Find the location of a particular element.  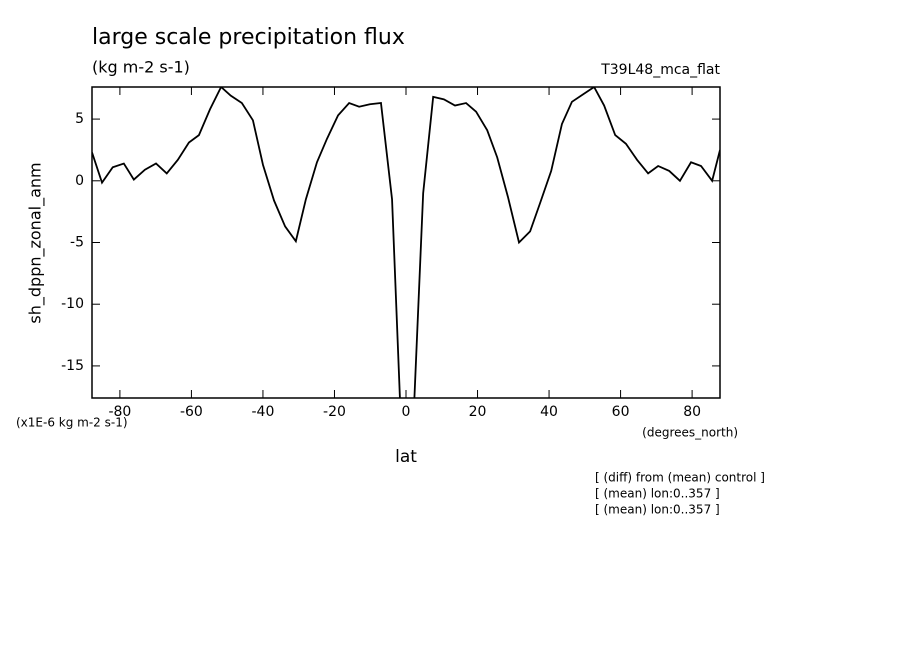

x-tick-label: -60 is located at coordinates (191, 412).